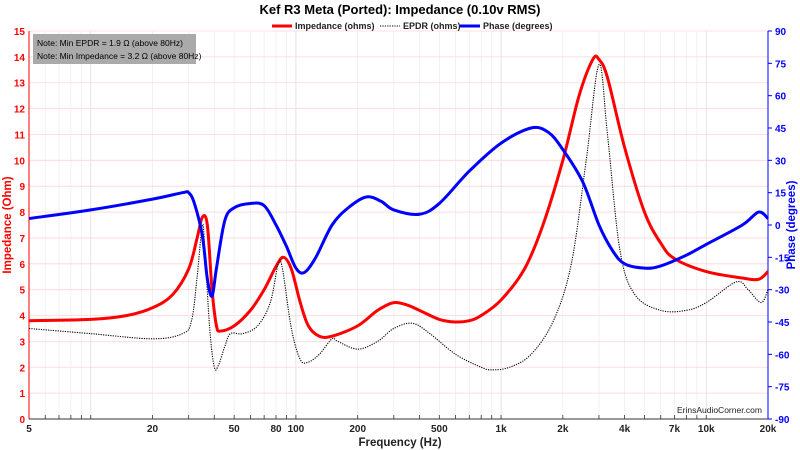  Describe the element at coordinates (20, 84) in the screenshot. I see `y-tick-label: 13` at that location.